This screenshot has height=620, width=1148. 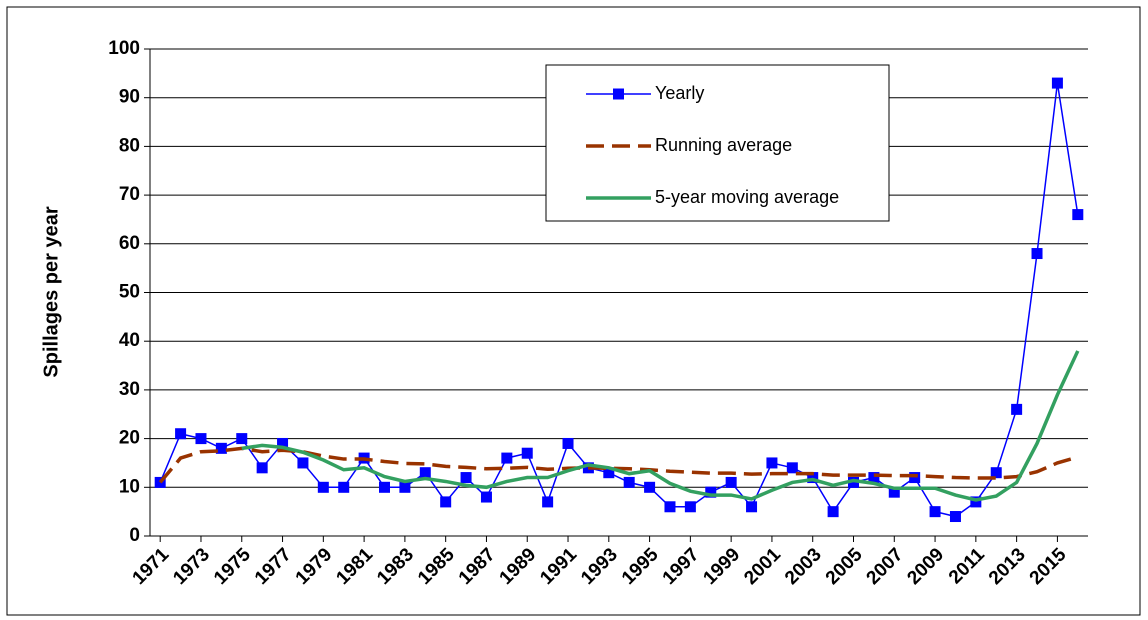 What do you see at coordinates (129, 194) in the screenshot?
I see `y-tick-label: 70` at bounding box center [129, 194].